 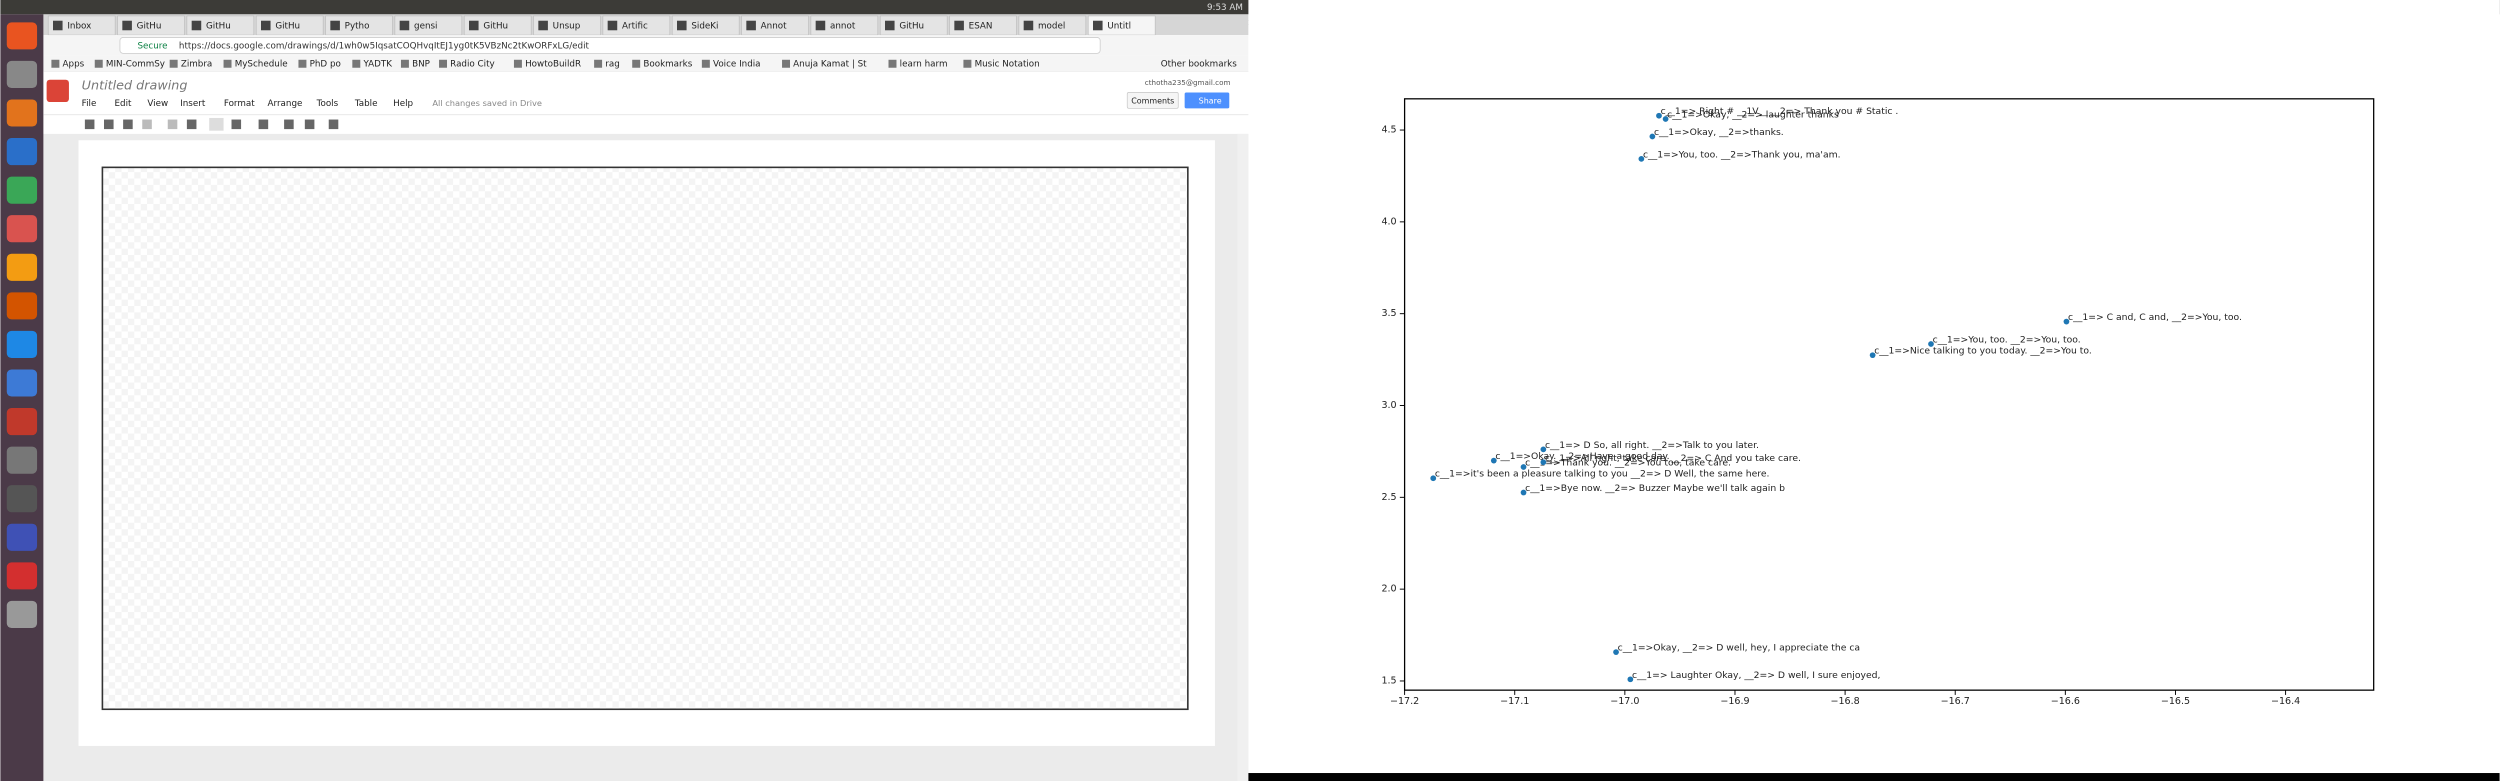 I want to click on bookmark: PhD po, so click(x=325, y=65).